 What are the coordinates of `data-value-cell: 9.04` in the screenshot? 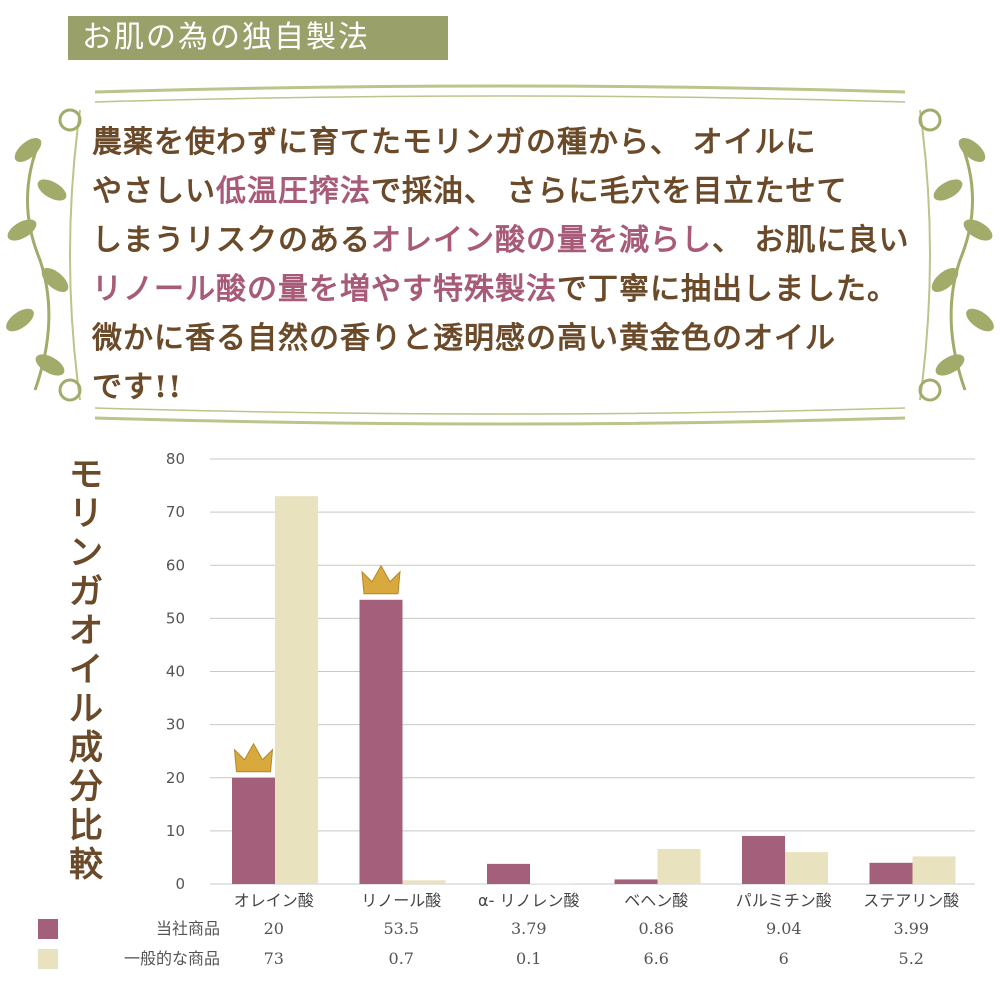 It's located at (783, 928).